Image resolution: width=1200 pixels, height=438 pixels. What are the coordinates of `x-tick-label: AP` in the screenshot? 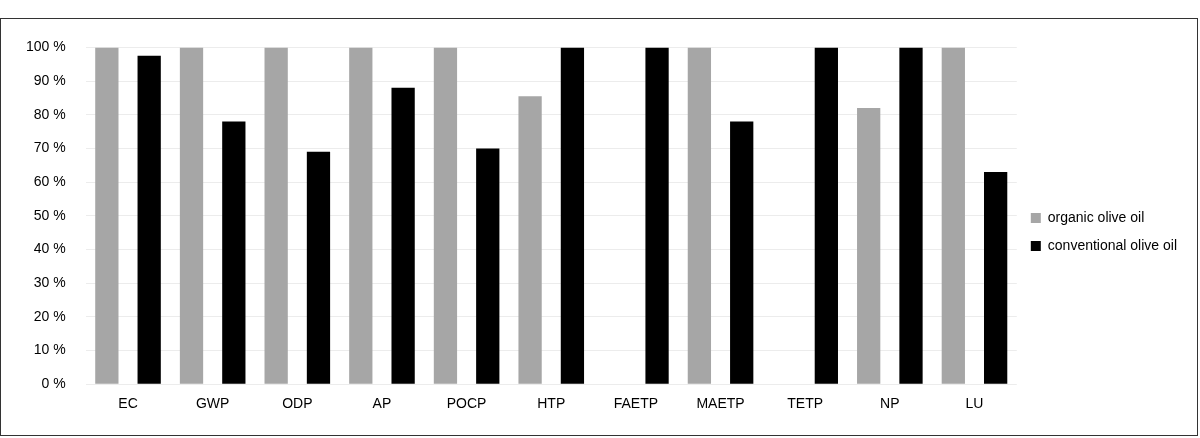 It's located at (382, 403).